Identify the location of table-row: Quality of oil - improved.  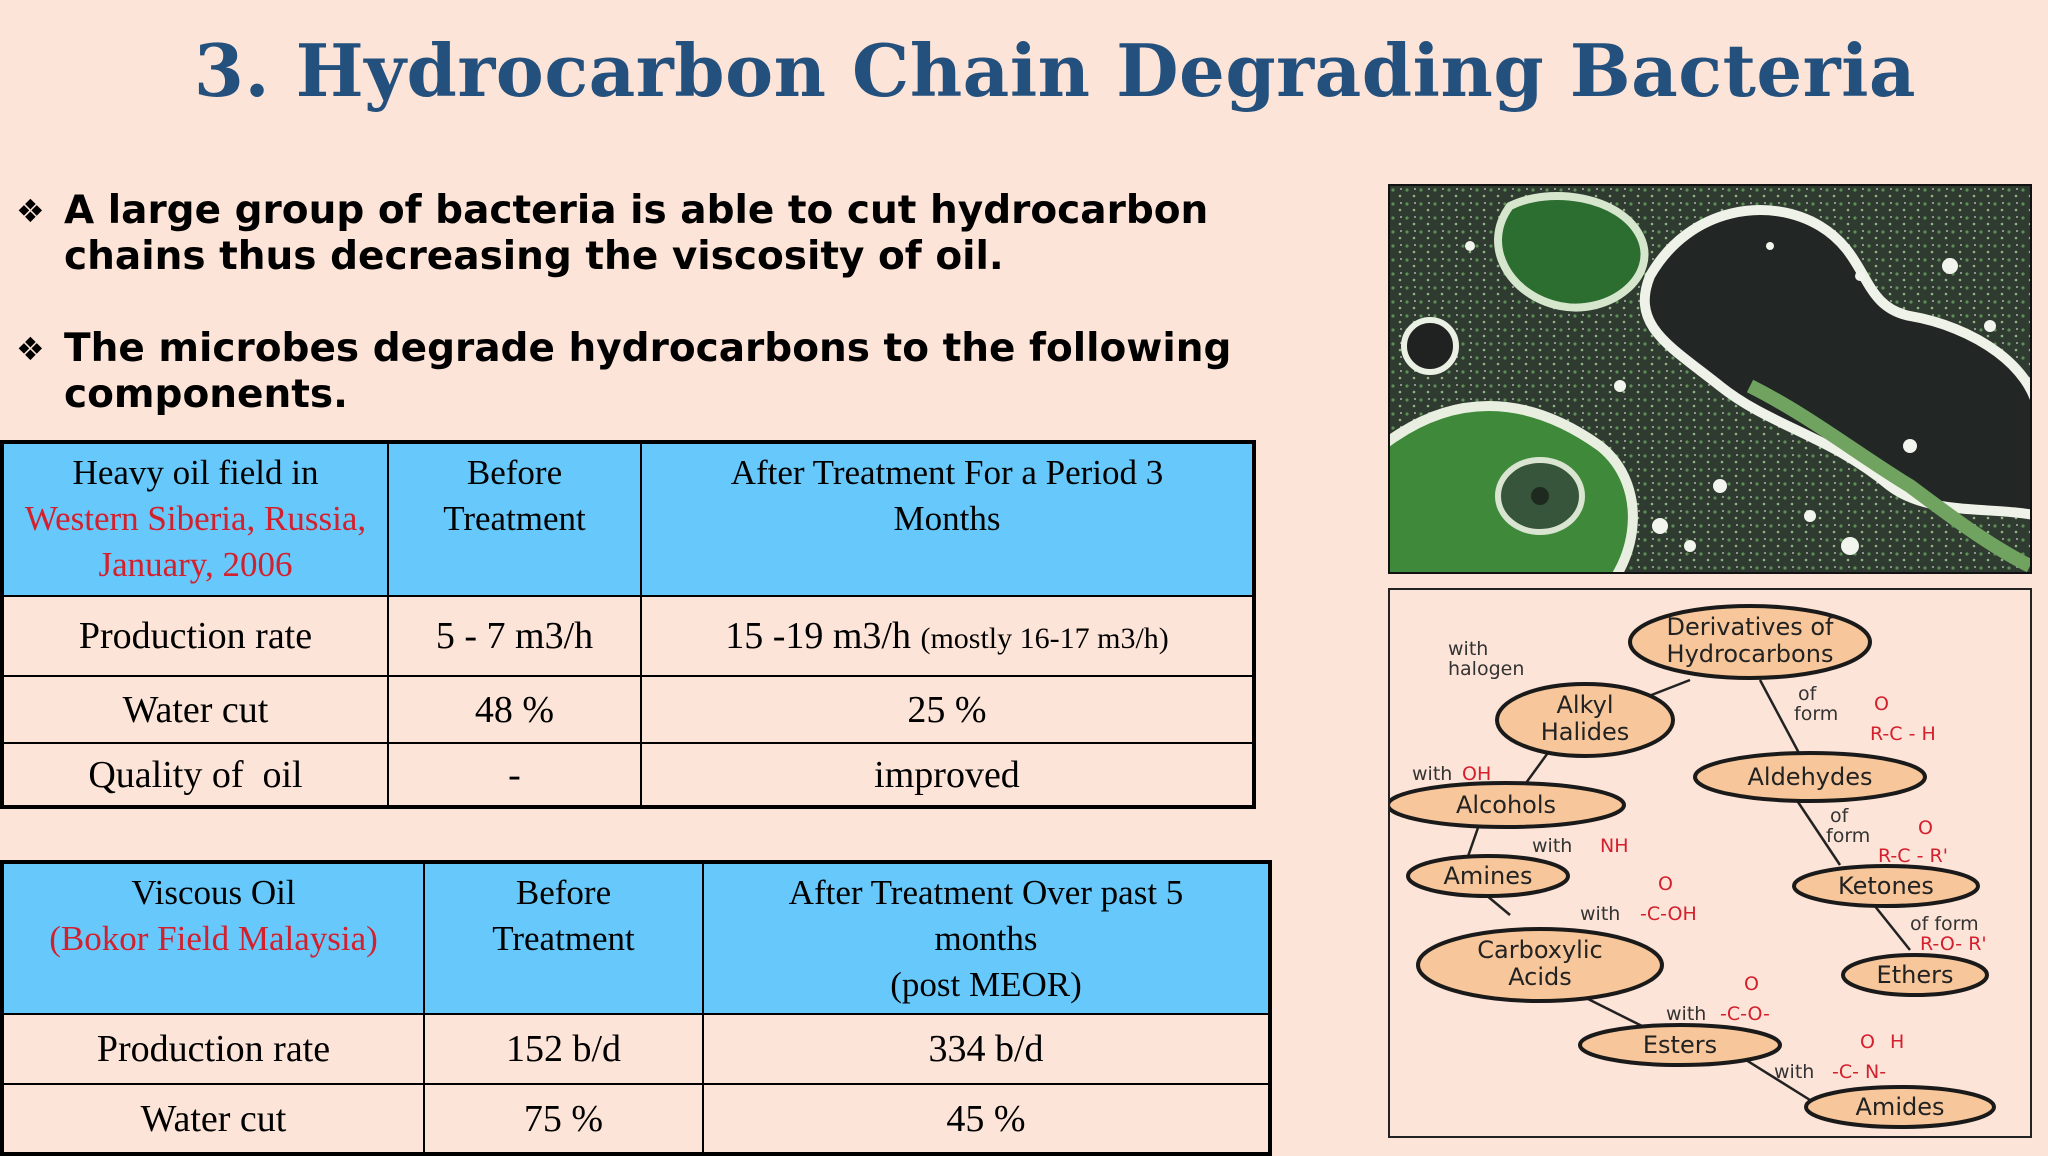
(628, 775).